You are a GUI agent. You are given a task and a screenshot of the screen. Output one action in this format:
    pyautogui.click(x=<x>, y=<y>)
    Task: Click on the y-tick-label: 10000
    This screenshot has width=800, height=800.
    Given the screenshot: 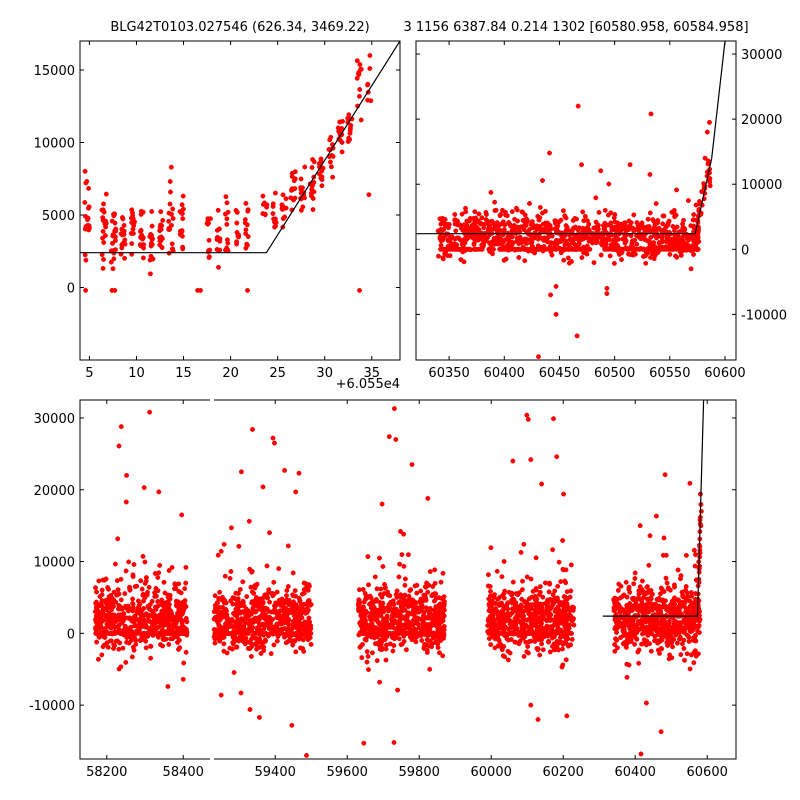 What is the action you would take?
    pyautogui.click(x=54, y=563)
    